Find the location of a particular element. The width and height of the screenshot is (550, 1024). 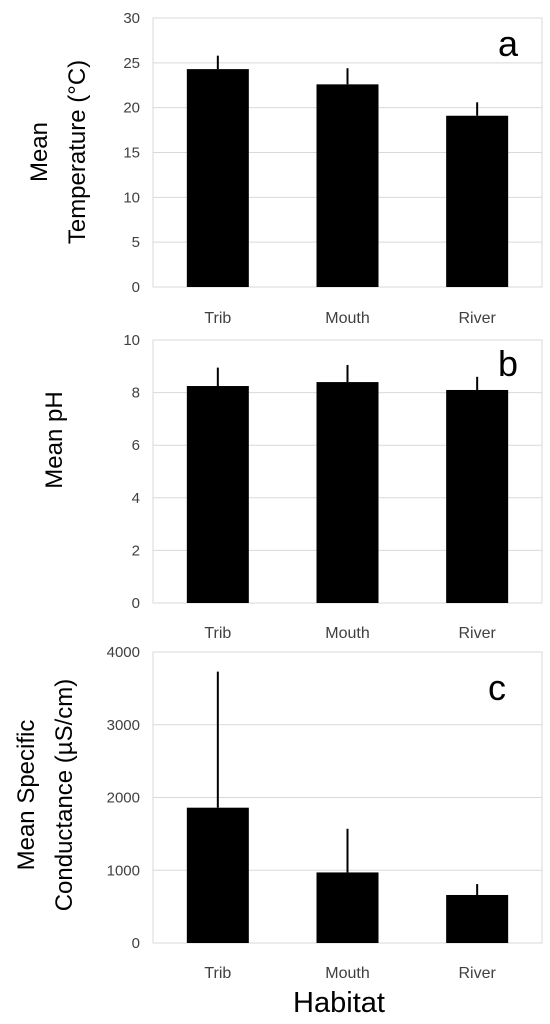

y-tick-label: 3000 is located at coordinates (123, 725).